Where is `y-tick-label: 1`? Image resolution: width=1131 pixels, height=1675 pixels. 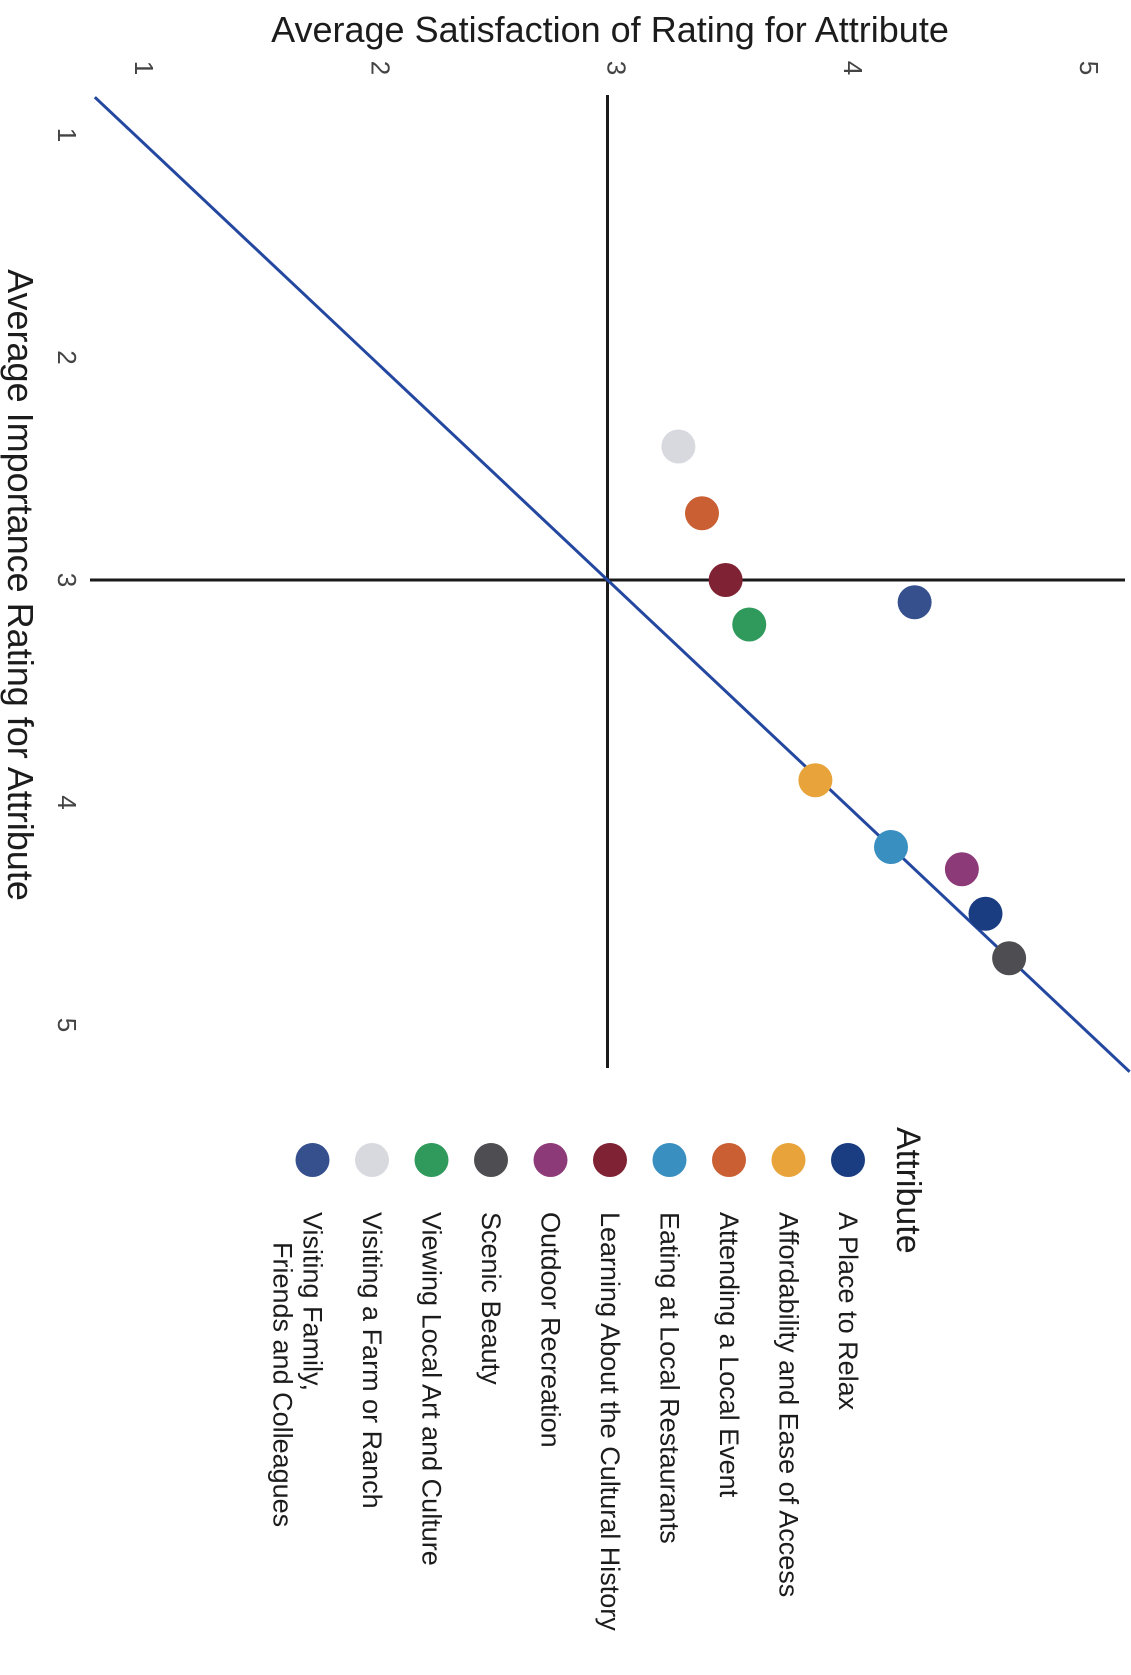
y-tick-label: 1 is located at coordinates (67, 135).